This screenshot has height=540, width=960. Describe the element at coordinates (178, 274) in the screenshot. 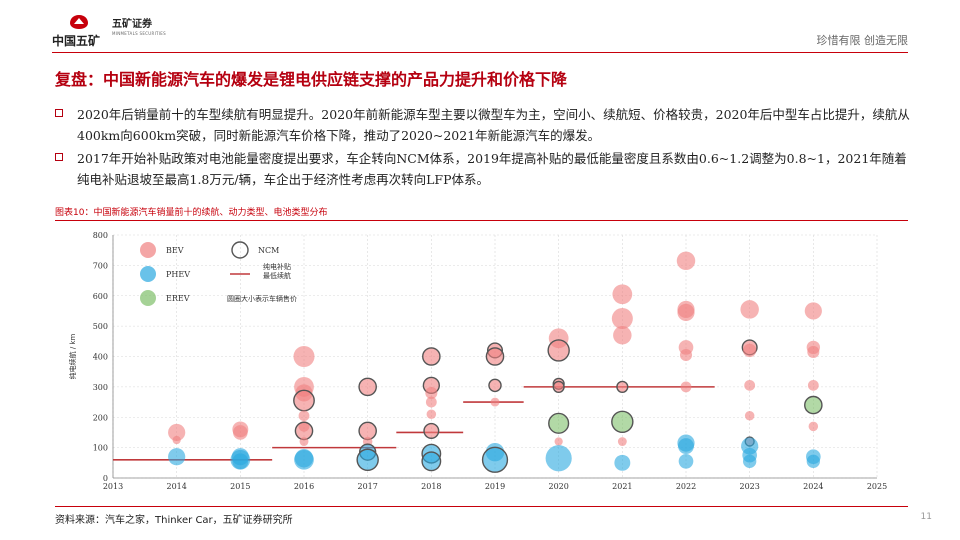

I see `legend-label: PHEV` at that location.